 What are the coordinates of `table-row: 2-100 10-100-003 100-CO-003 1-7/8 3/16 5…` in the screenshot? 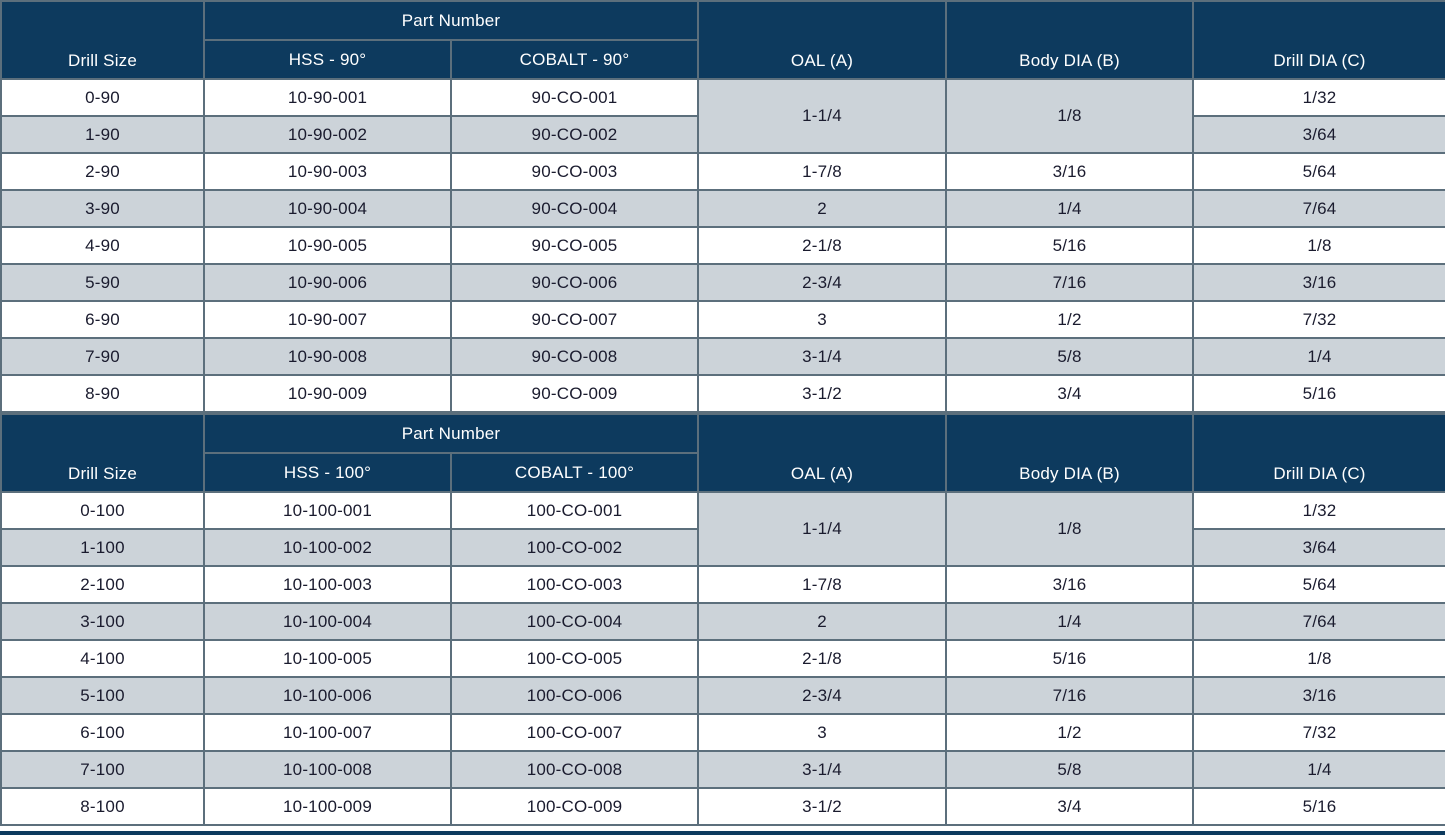 It's located at (722, 584).